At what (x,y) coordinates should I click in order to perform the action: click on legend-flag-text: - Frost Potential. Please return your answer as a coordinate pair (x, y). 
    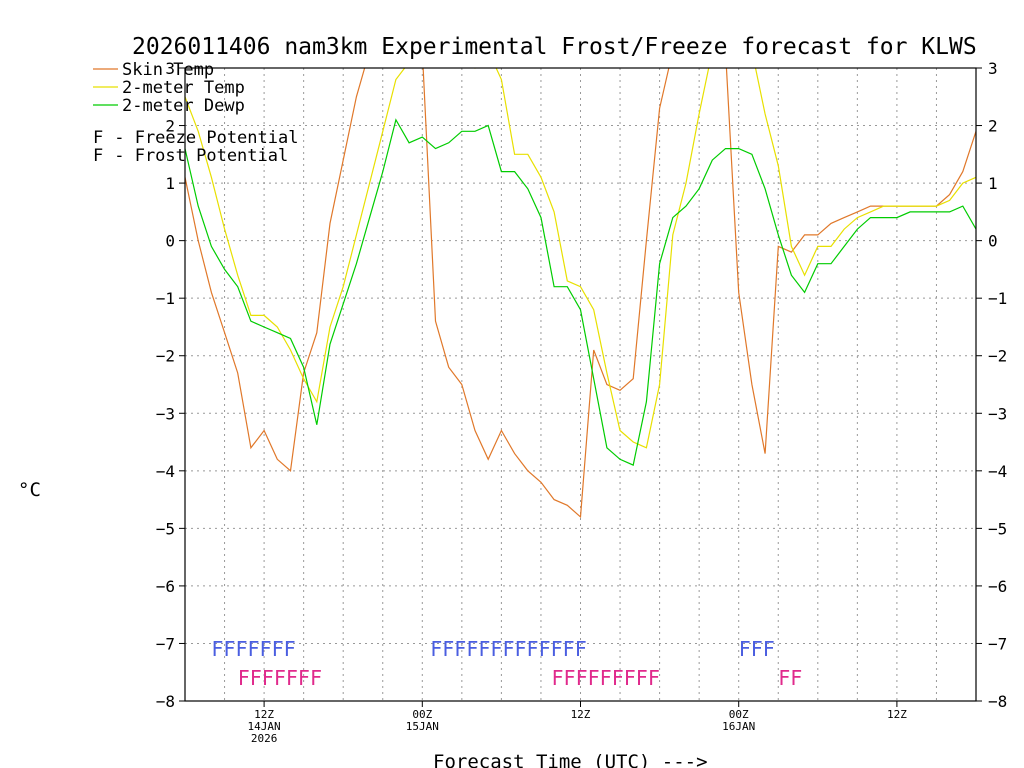
    Looking at the image, I should click on (196, 156).